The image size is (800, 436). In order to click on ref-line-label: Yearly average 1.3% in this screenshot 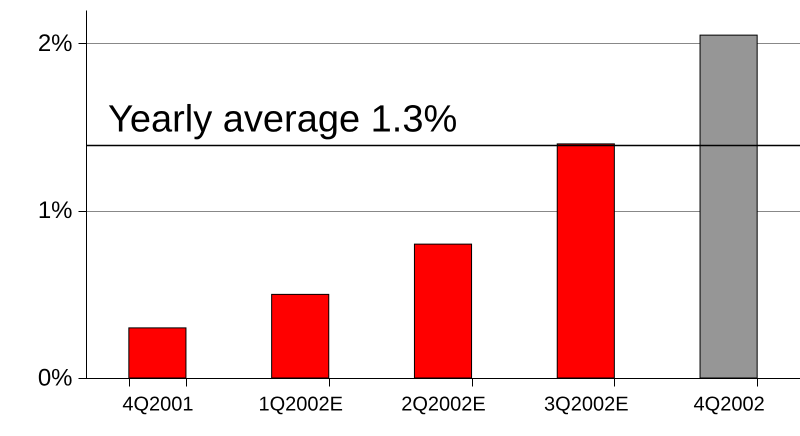, I will do `click(283, 119)`.